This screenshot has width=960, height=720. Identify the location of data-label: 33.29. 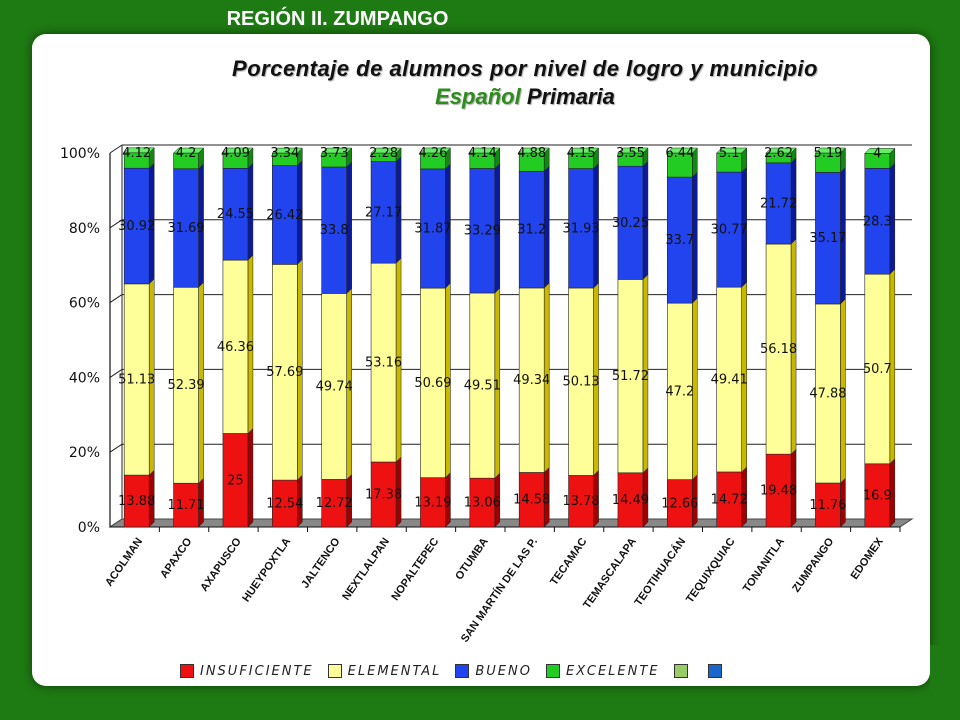
(482, 231).